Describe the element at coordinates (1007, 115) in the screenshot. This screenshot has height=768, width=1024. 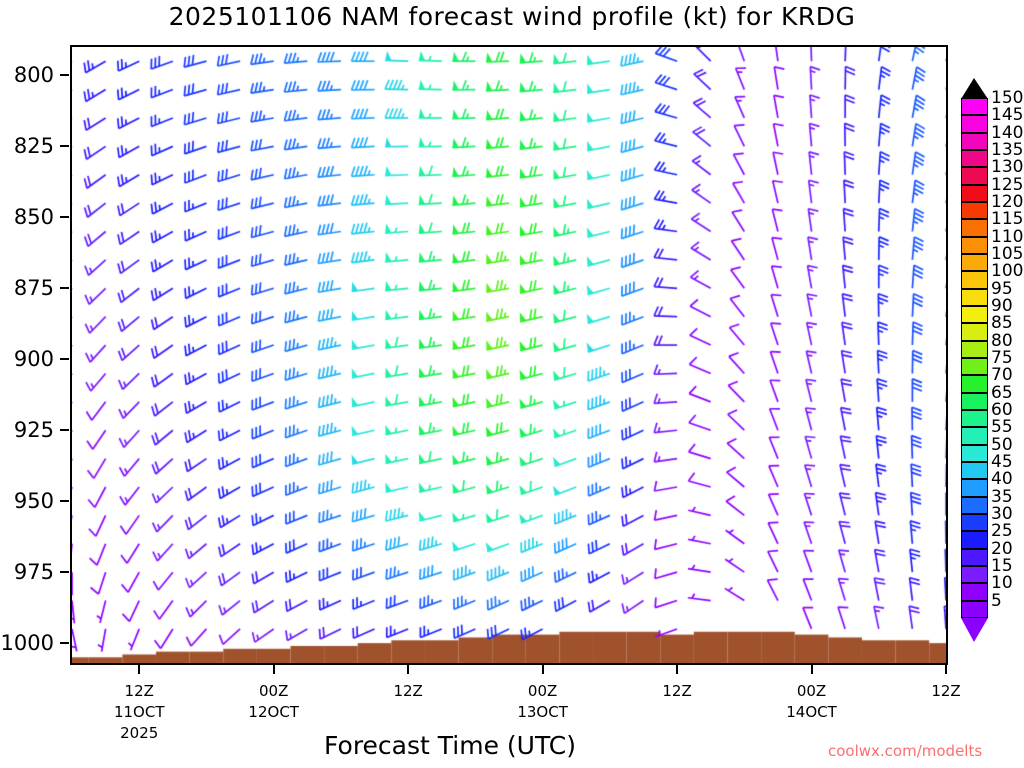
I see `colorbar-tick-label: 145` at that location.